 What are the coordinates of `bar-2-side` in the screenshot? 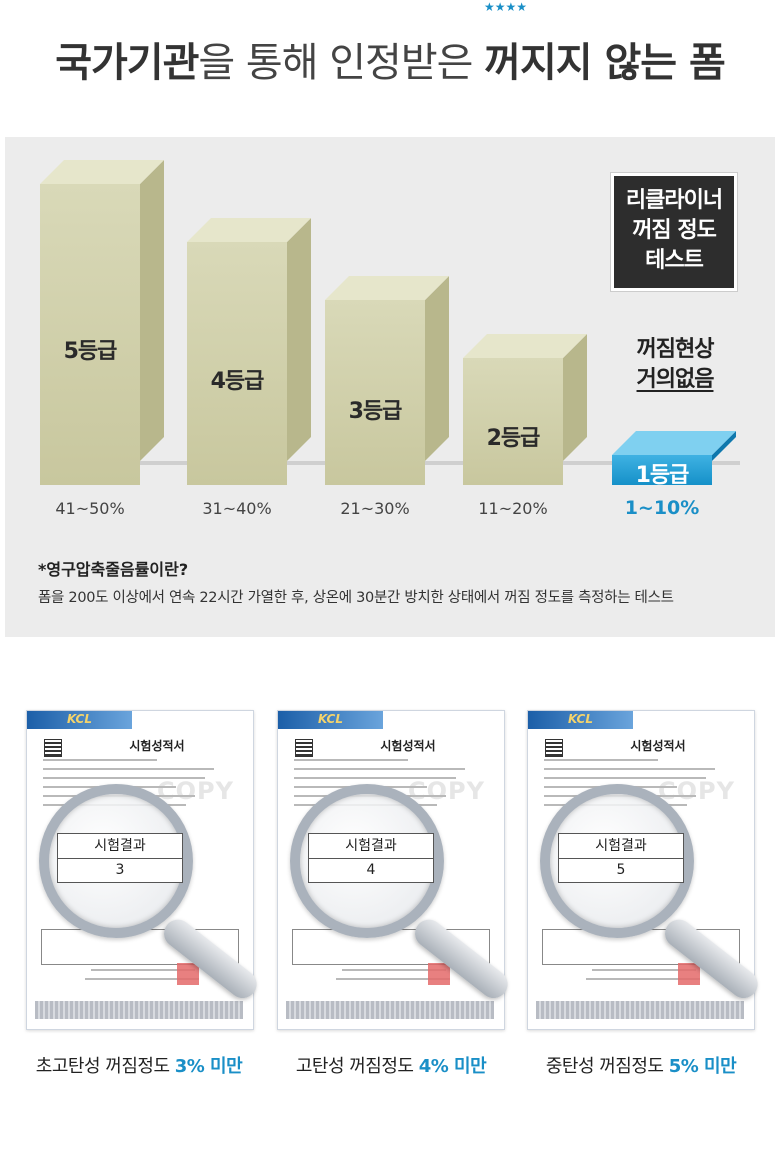 It's located at (299, 339).